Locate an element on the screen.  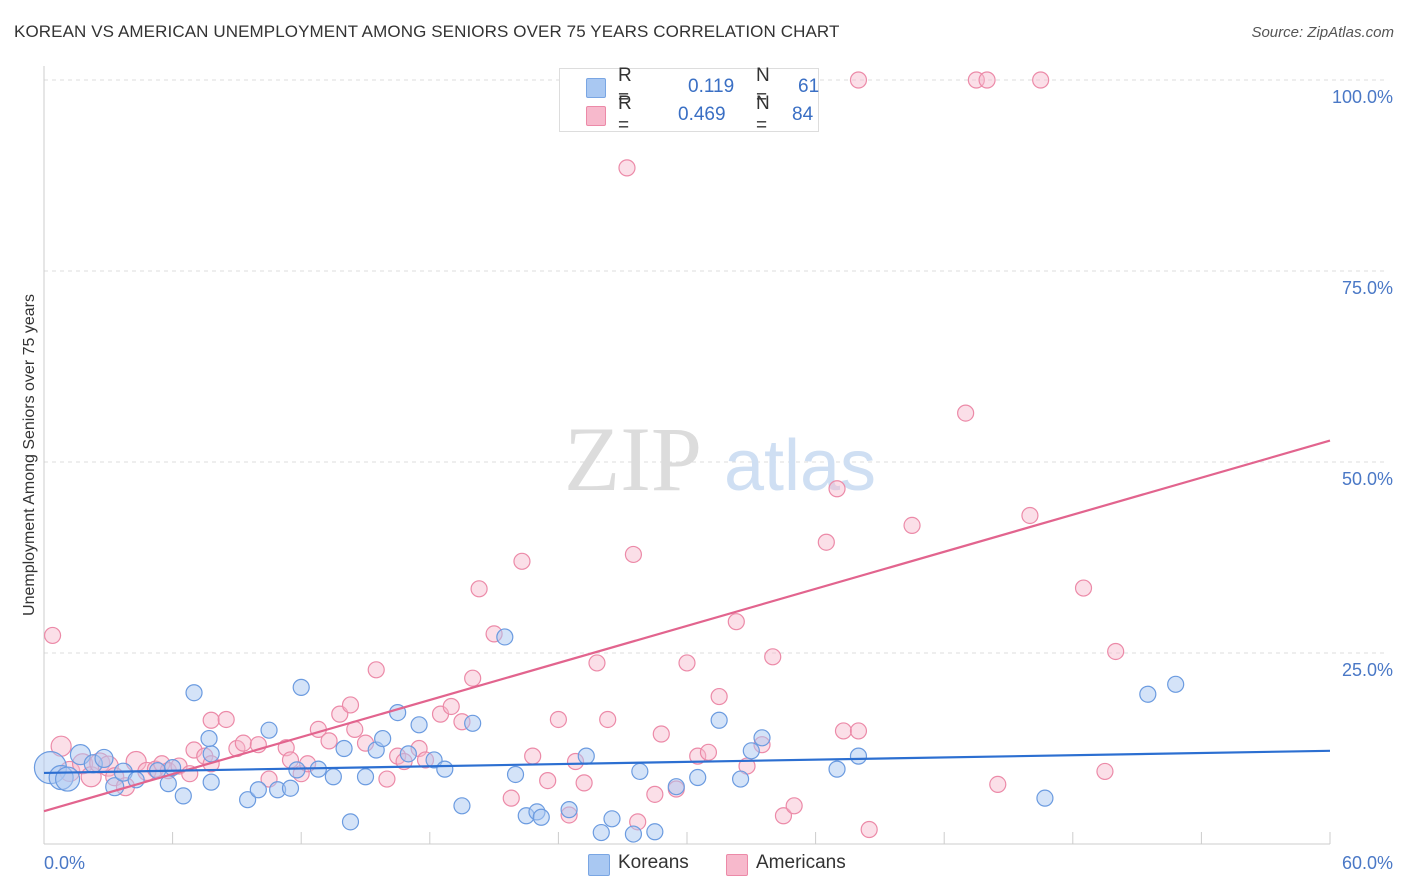
legend-r-value: 0.469 is located at coordinates (702, 114).